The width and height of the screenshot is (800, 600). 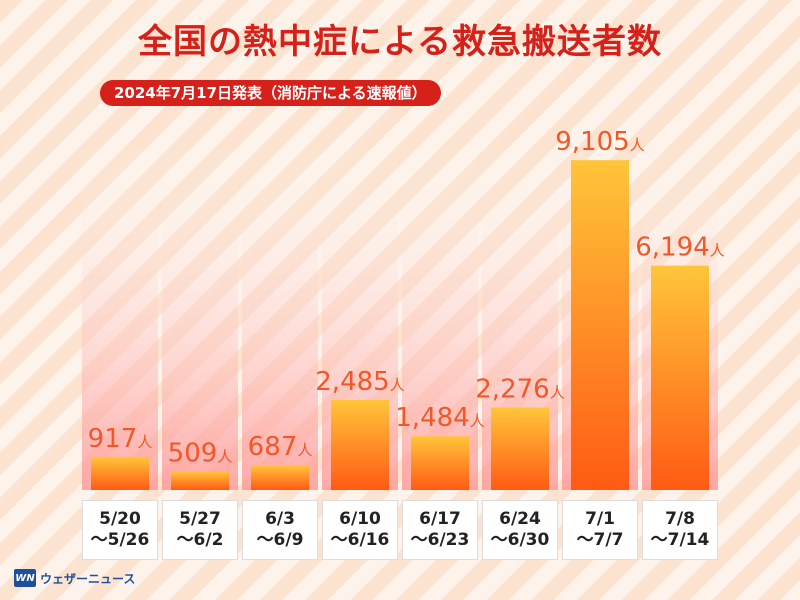 I want to click on x-tick-label-line: 6/3, so click(x=280, y=519).